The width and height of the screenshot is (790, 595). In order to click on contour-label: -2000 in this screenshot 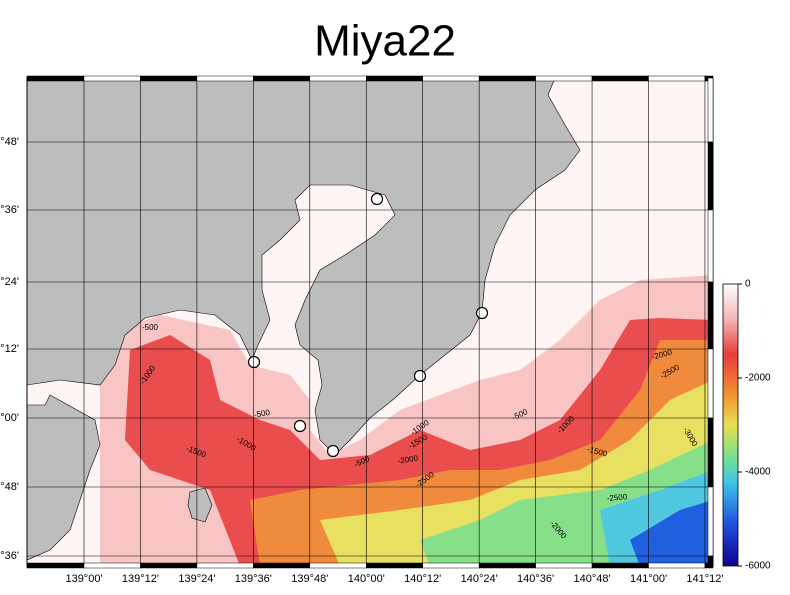, I will do `click(408, 459)`.